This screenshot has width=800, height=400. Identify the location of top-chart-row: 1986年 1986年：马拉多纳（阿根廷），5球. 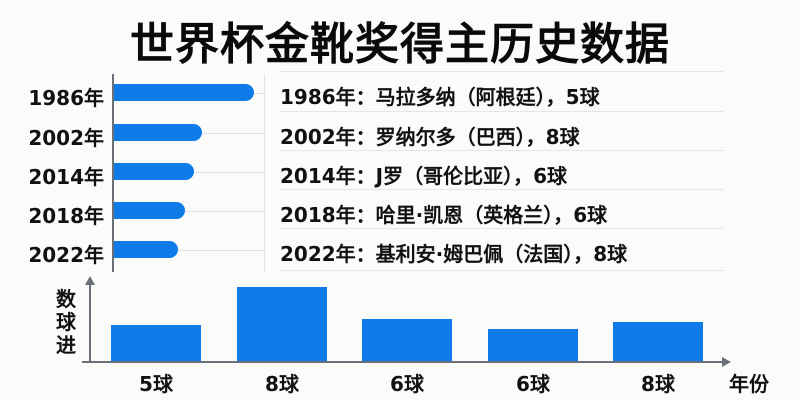
(400, 92).